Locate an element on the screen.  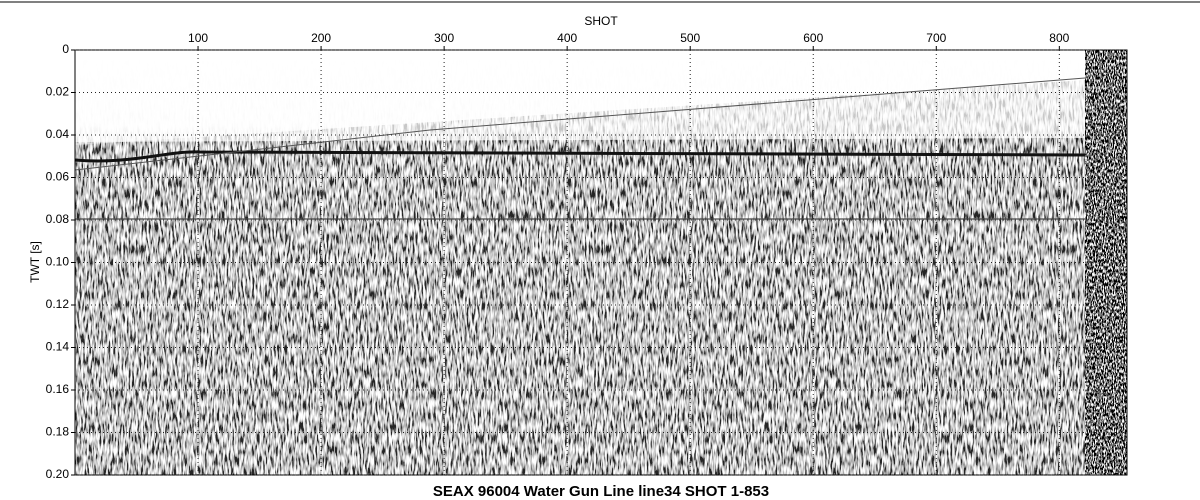
y-tick-label: 0.16 is located at coordinates (58, 389).